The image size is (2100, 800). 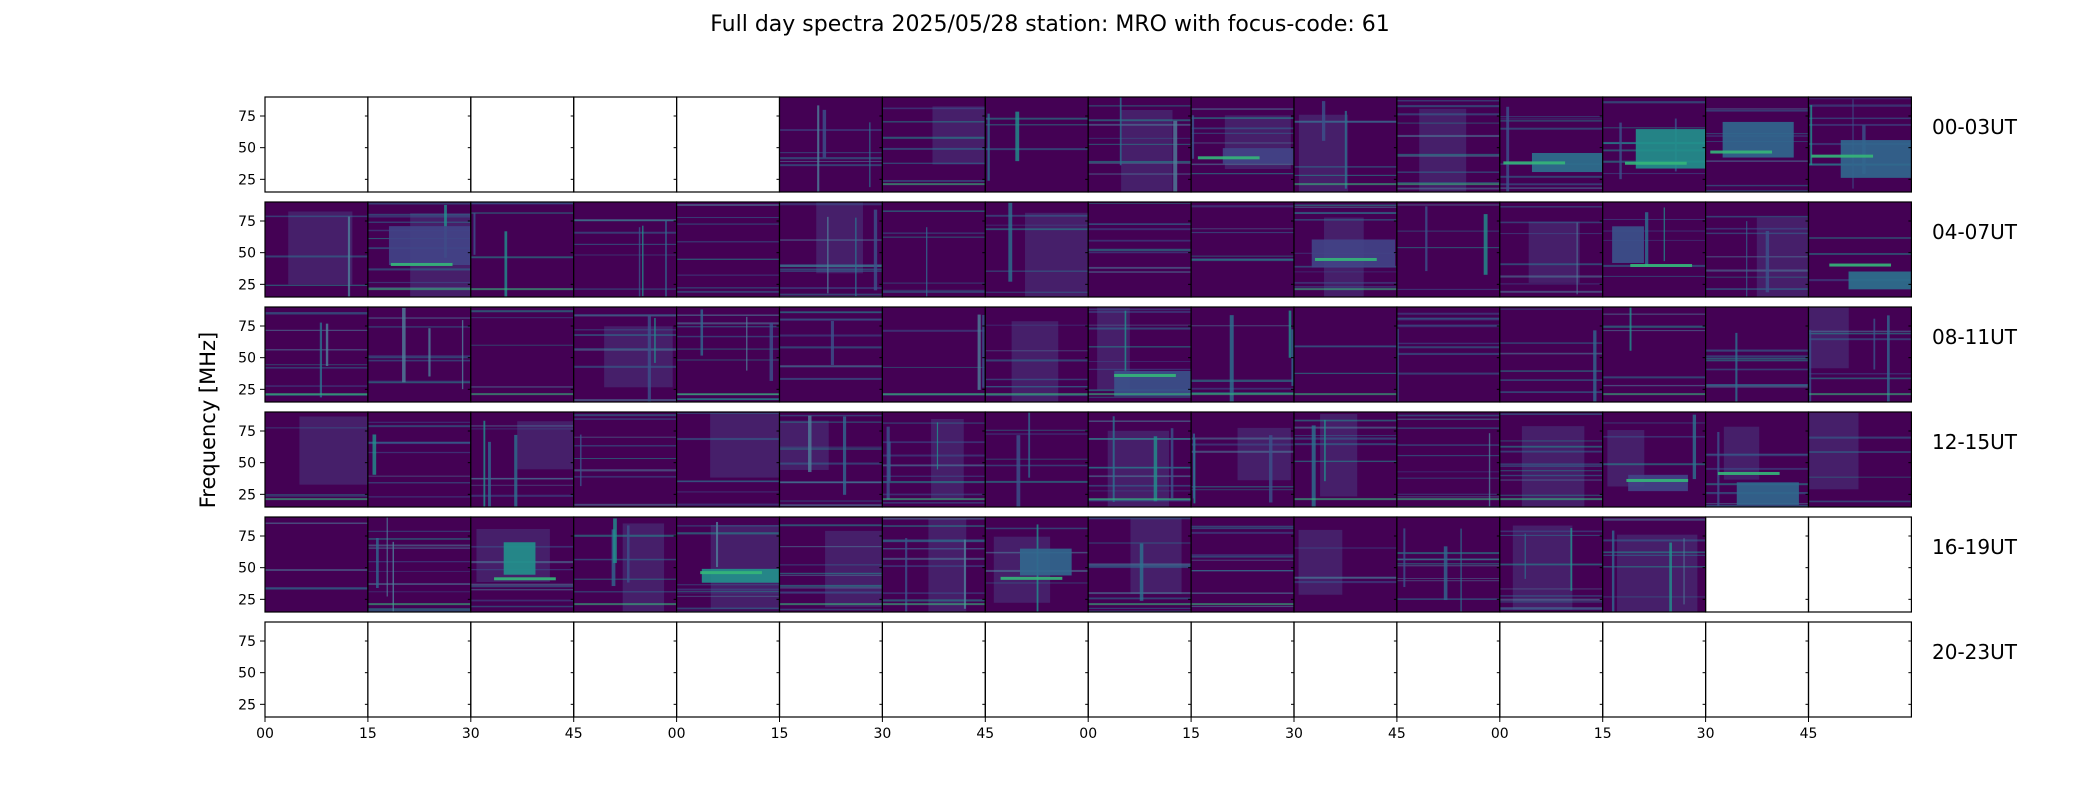 I want to click on row-label: 16-19UT, so click(x=1975, y=547).